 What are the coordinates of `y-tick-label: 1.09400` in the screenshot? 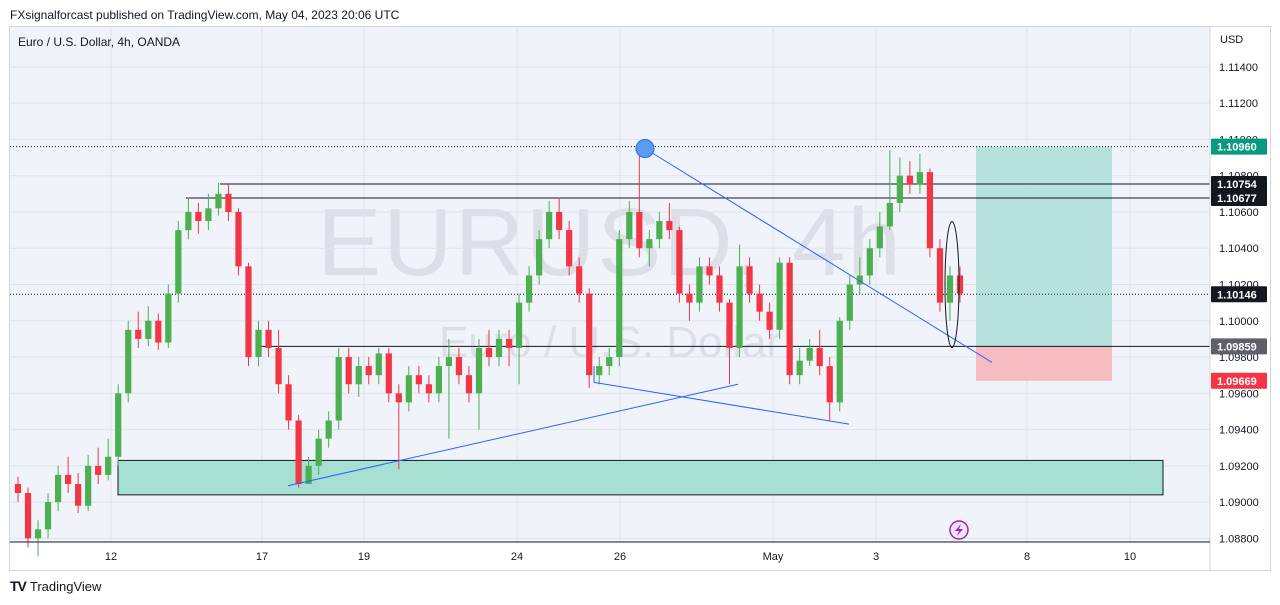 It's located at (1239, 431).